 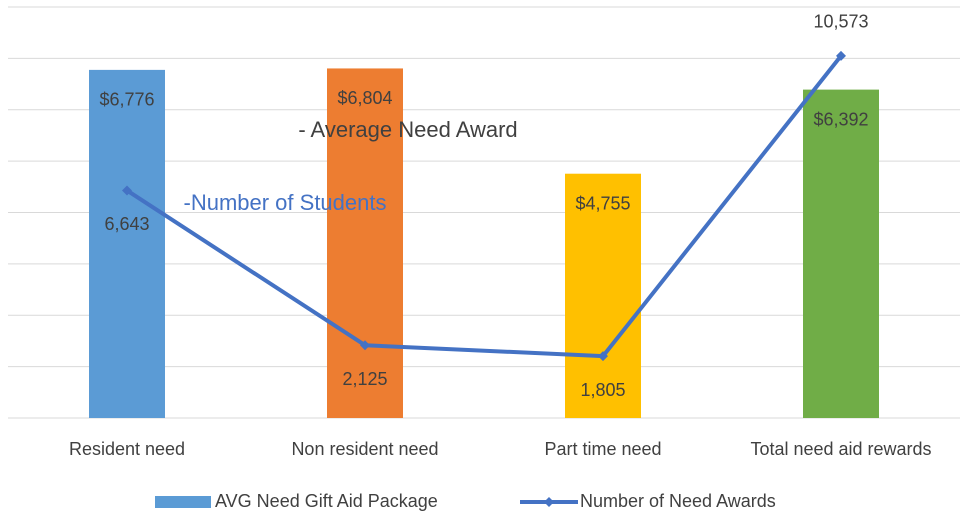 I want to click on line-label: 6,643, so click(x=126, y=224).